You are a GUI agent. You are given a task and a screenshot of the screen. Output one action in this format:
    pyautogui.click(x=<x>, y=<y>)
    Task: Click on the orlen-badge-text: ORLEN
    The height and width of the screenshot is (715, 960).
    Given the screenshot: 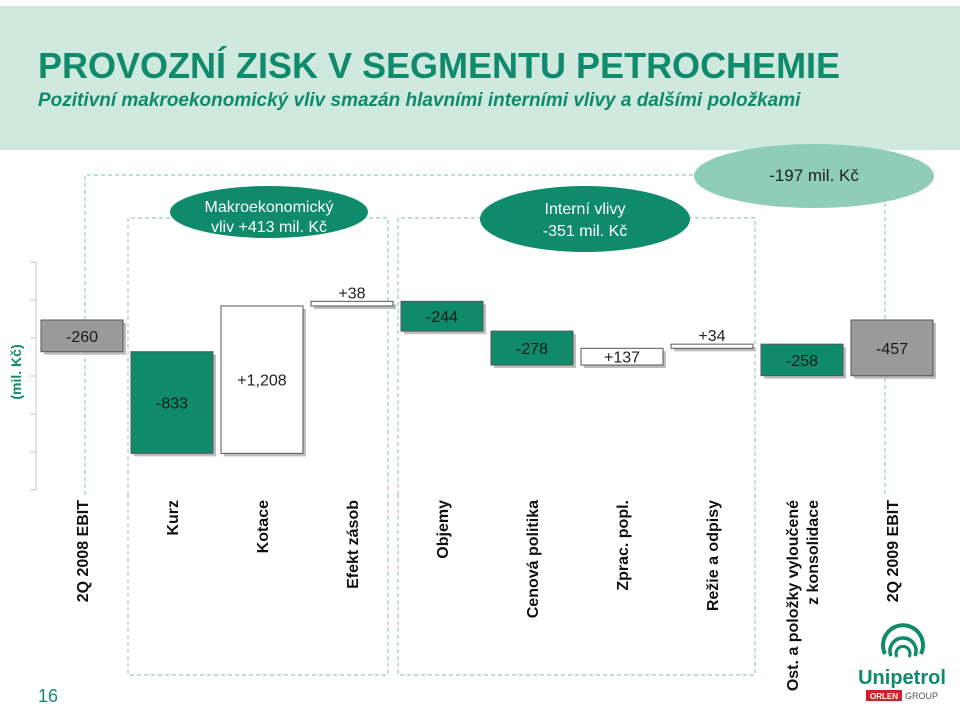 What is the action you would take?
    pyautogui.click(x=884, y=696)
    